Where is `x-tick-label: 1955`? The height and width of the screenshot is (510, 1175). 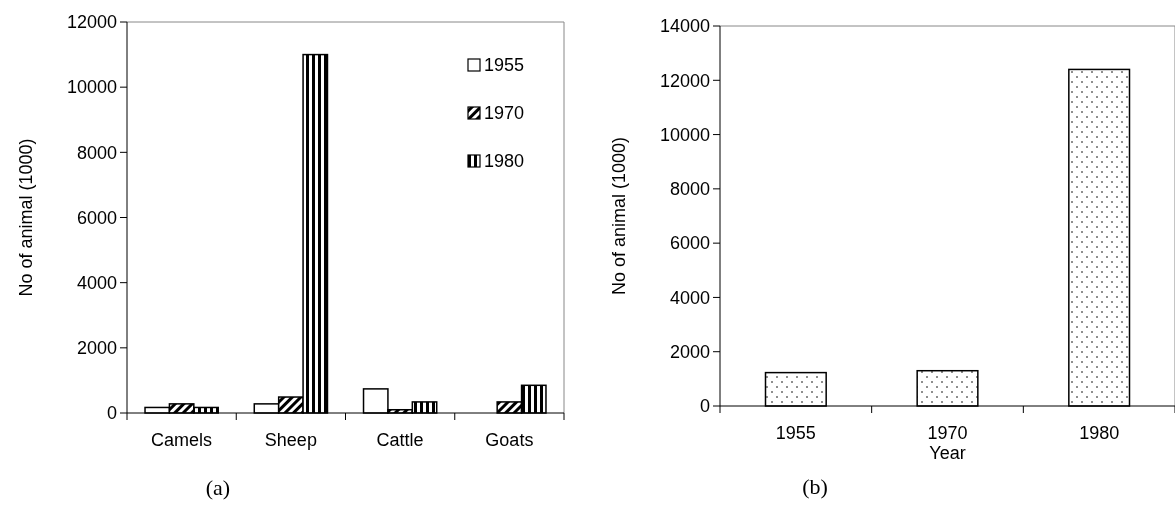 x-tick-label: 1955 is located at coordinates (795, 433).